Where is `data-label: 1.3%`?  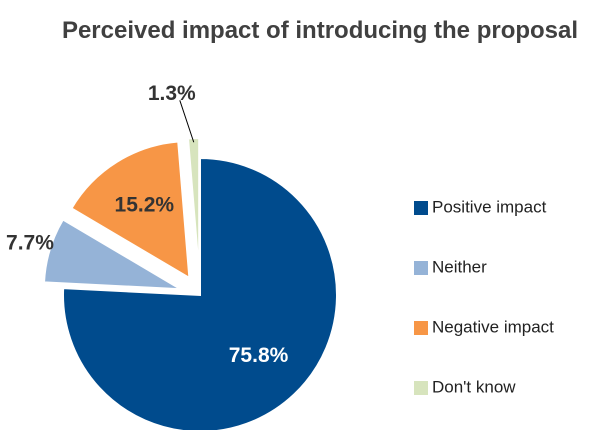 data-label: 1.3% is located at coordinates (172, 93).